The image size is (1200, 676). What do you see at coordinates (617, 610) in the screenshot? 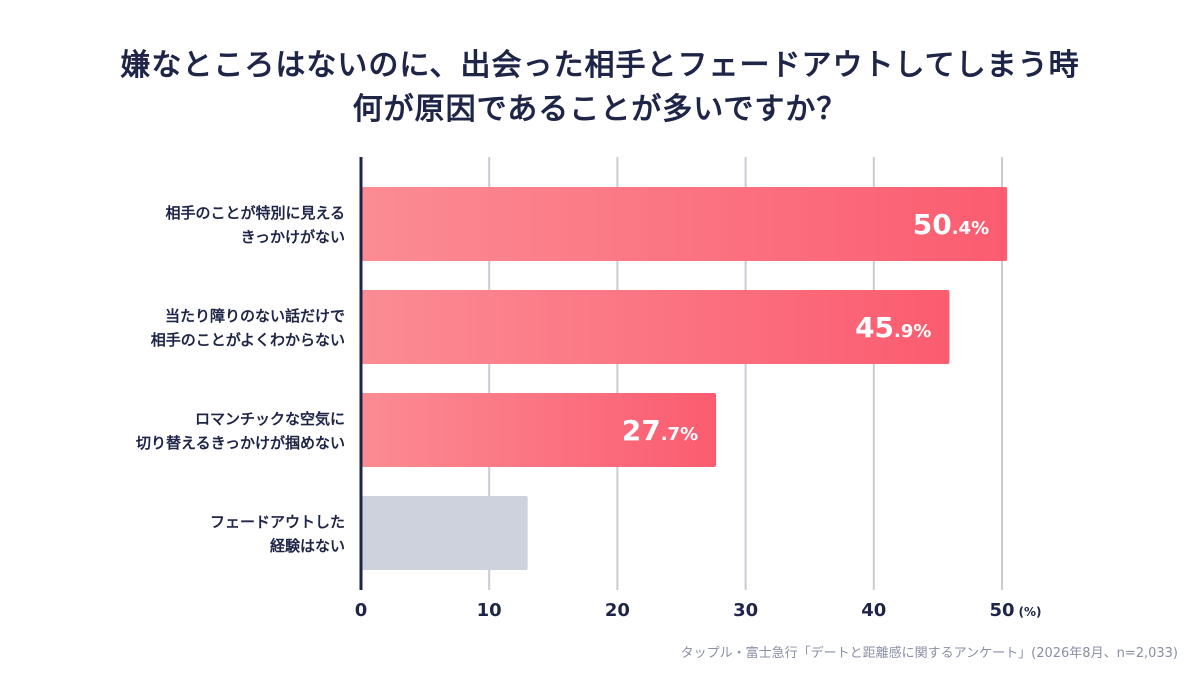
I see `x-tick-label: 20` at bounding box center [617, 610].